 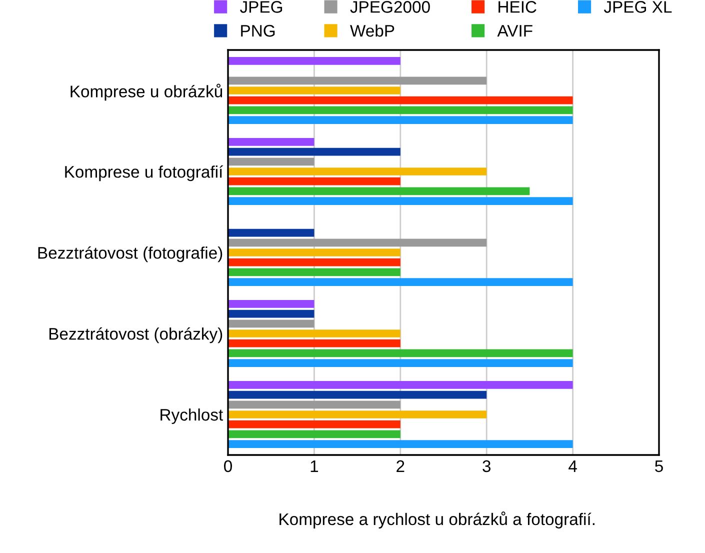 I want to click on x-tick-label: 5, so click(x=659, y=466).